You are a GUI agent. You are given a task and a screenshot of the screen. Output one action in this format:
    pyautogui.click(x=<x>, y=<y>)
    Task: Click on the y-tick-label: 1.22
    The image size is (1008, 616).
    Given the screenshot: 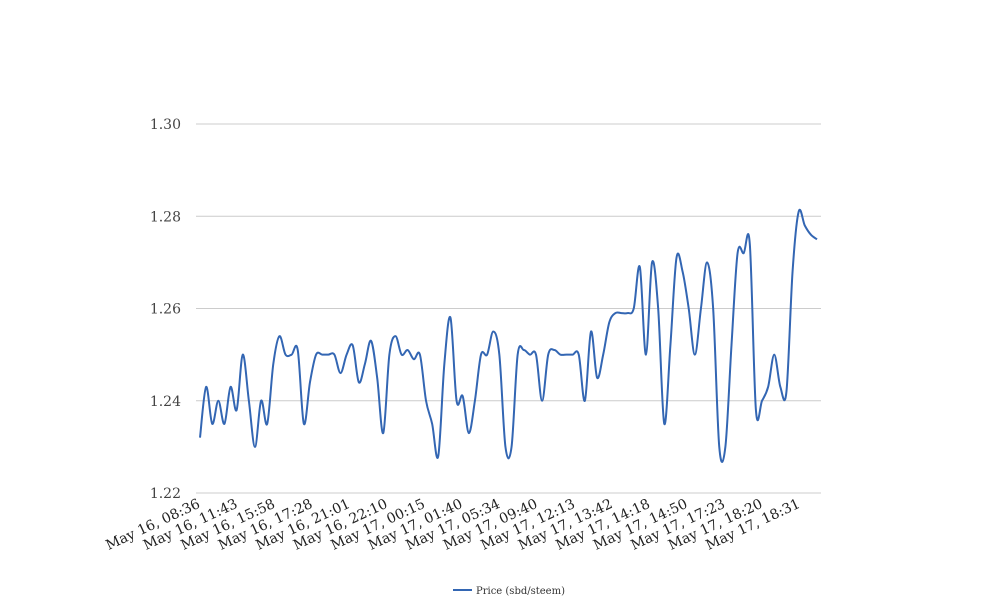 What is the action you would take?
    pyautogui.click(x=165, y=494)
    